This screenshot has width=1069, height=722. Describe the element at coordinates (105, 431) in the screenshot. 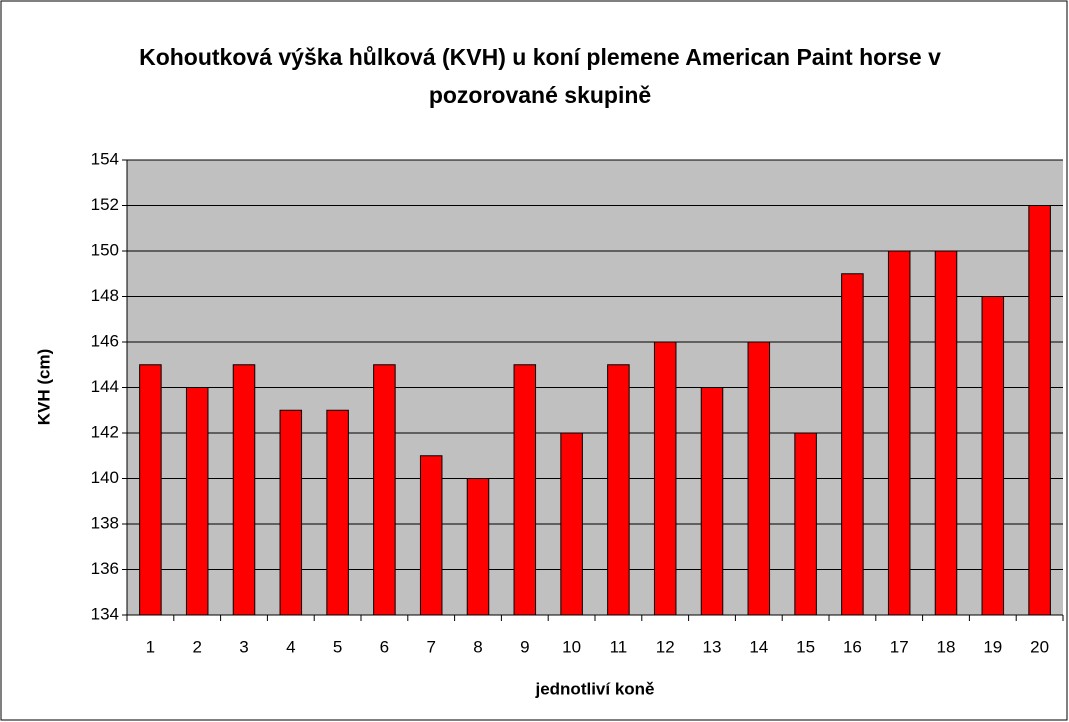

I see `y-tick-label: 142` at that location.